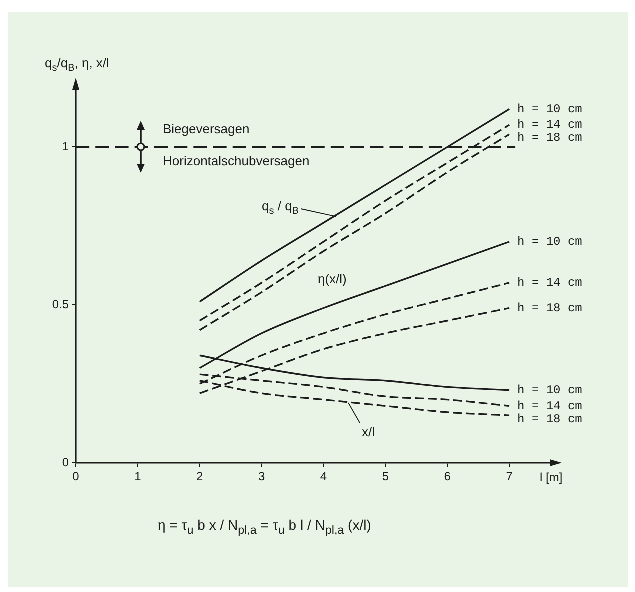 This screenshot has width=635, height=592. What do you see at coordinates (61, 304) in the screenshot?
I see `y-tick-label: 0.5` at bounding box center [61, 304].